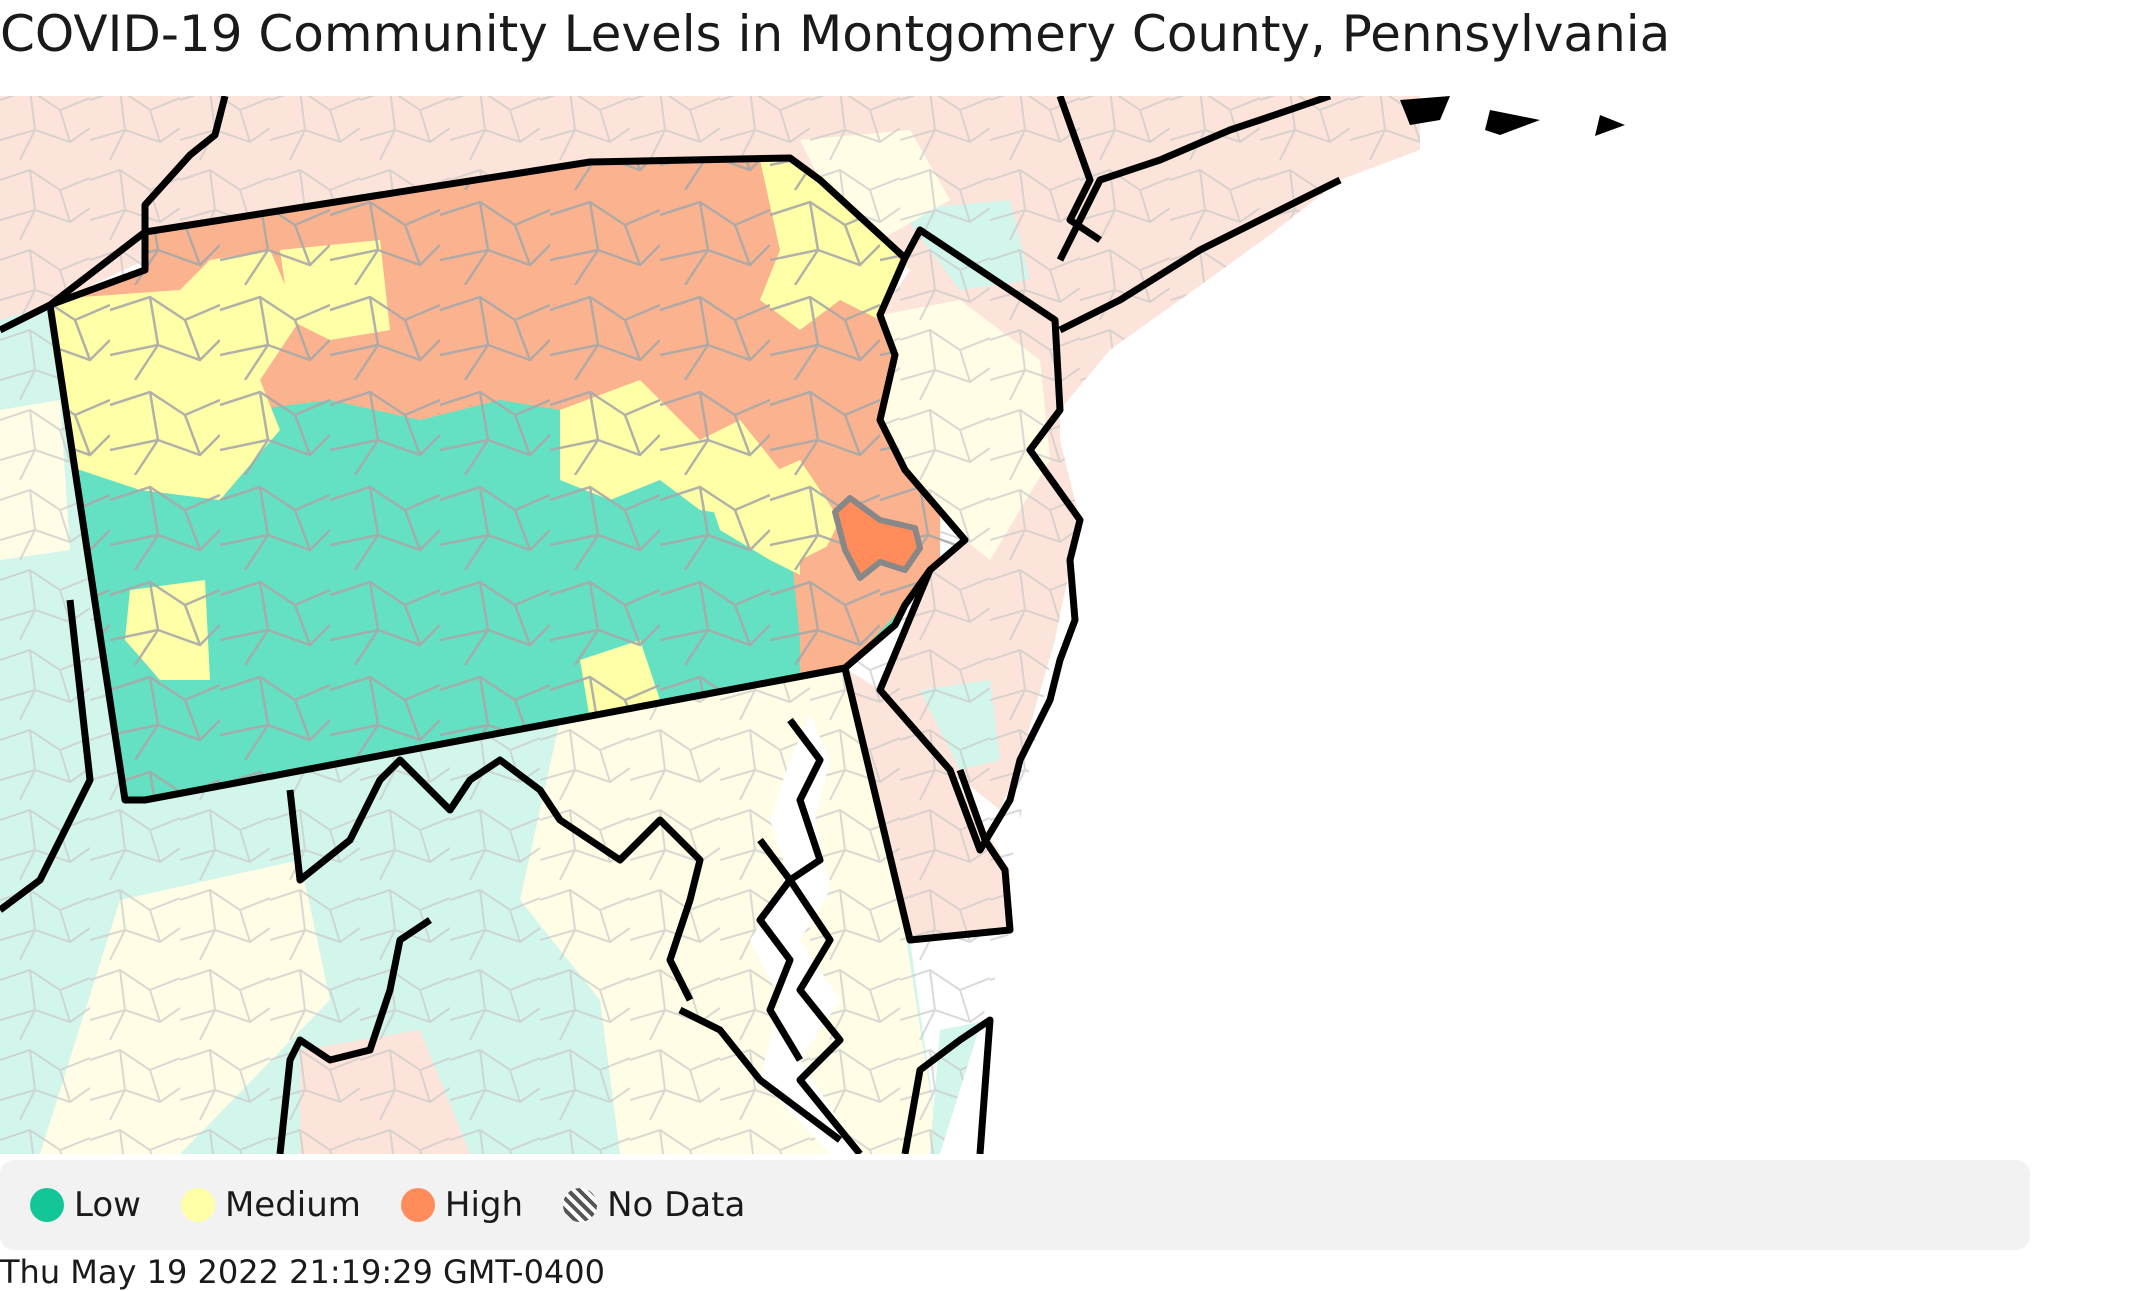  Describe the element at coordinates (676, 1205) in the screenshot. I see `legend-label-nodata: No Data` at that location.